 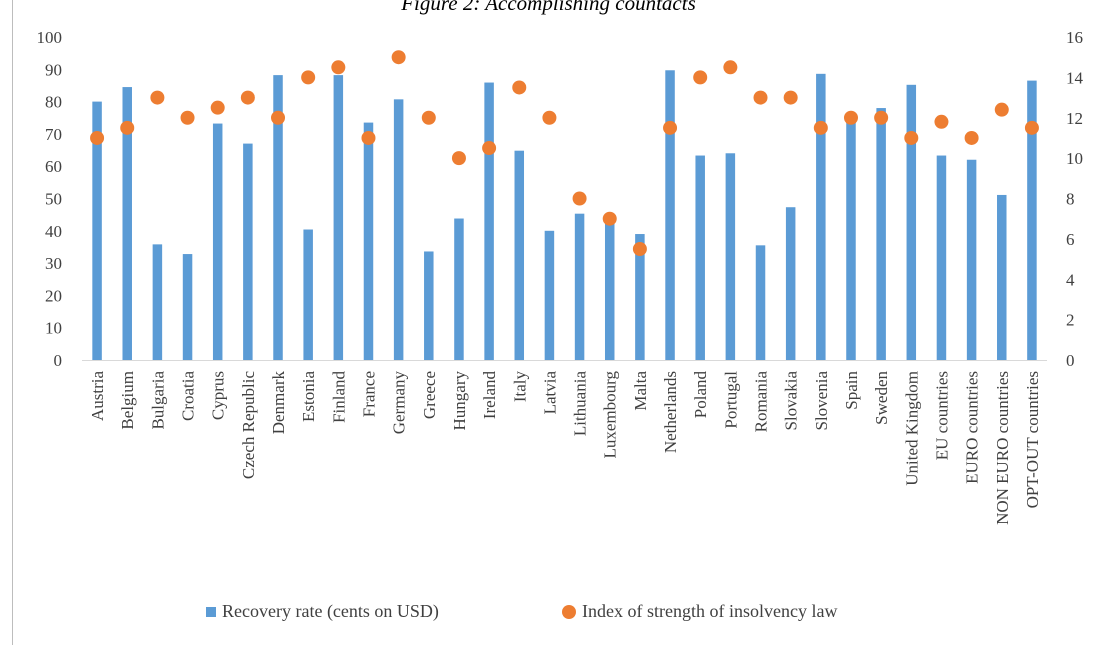 I want to click on left-axis: 0 10 20 30 40 50 60 70 80 90 100, so click(x=50, y=199).